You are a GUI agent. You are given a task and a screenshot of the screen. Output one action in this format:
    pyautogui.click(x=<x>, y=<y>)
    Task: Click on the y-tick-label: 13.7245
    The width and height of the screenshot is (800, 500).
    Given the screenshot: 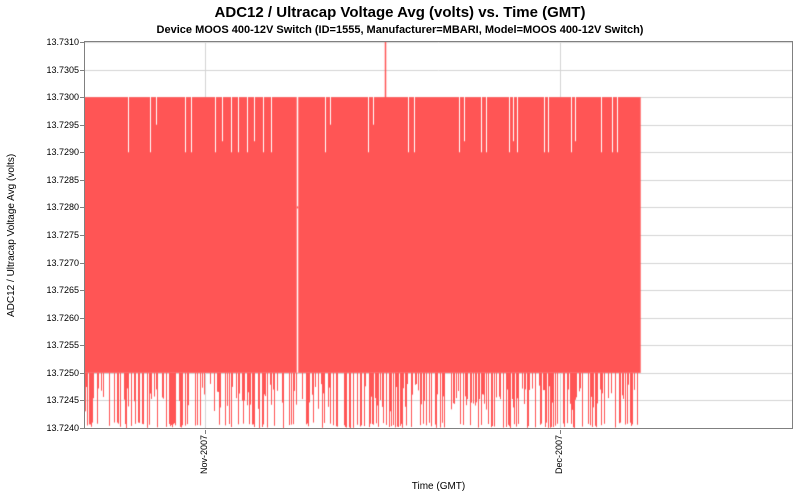 What is the action you would take?
    pyautogui.click(x=62, y=400)
    